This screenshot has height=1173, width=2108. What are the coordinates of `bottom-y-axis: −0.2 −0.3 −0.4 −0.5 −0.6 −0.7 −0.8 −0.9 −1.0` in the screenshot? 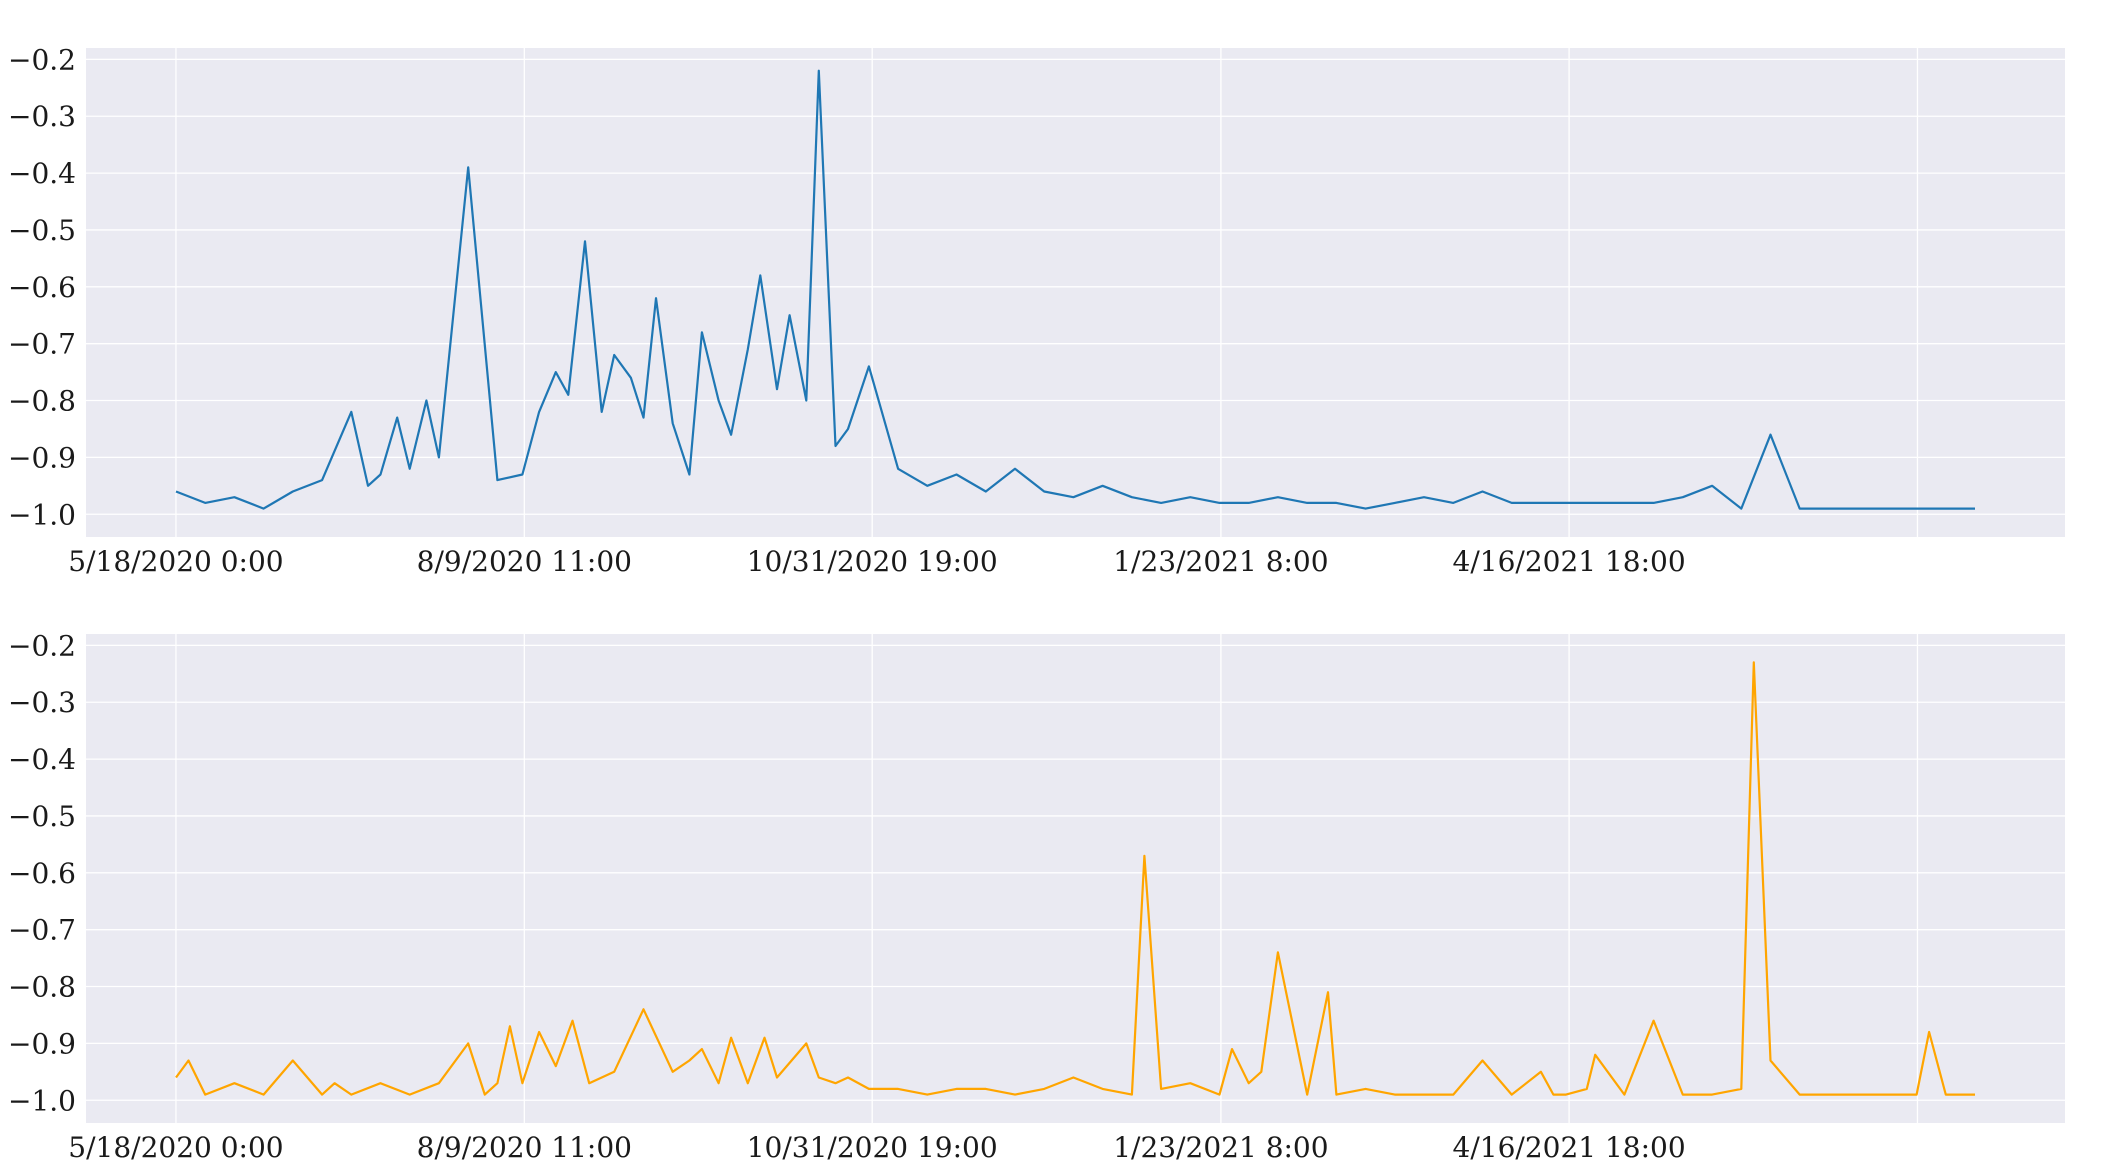 It's located at (42, 873).